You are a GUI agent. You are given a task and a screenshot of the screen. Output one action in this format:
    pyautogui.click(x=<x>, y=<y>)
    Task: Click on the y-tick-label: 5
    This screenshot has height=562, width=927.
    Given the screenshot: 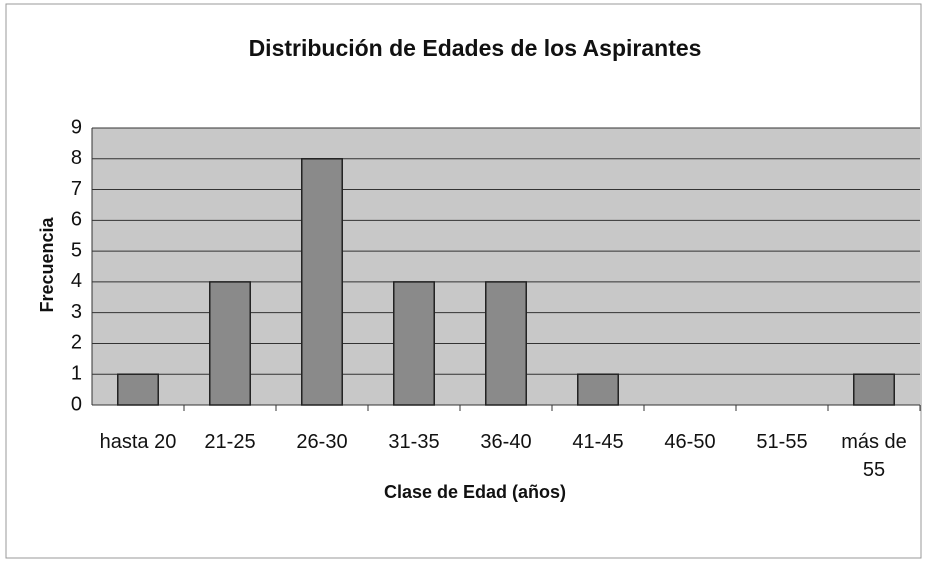 What is the action you would take?
    pyautogui.click(x=76, y=250)
    